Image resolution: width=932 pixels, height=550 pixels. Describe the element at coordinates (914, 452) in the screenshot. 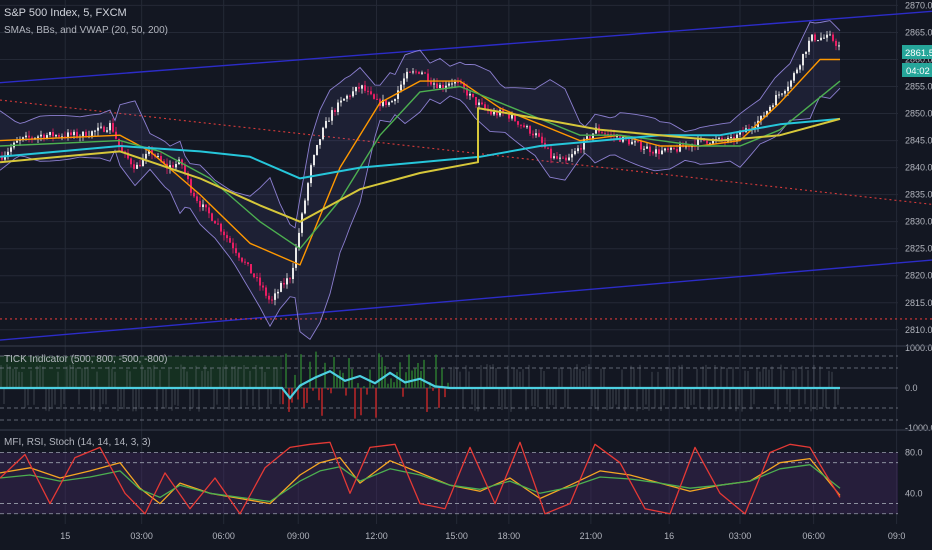

I see `osc-axis-label-0: 80.0` at that location.